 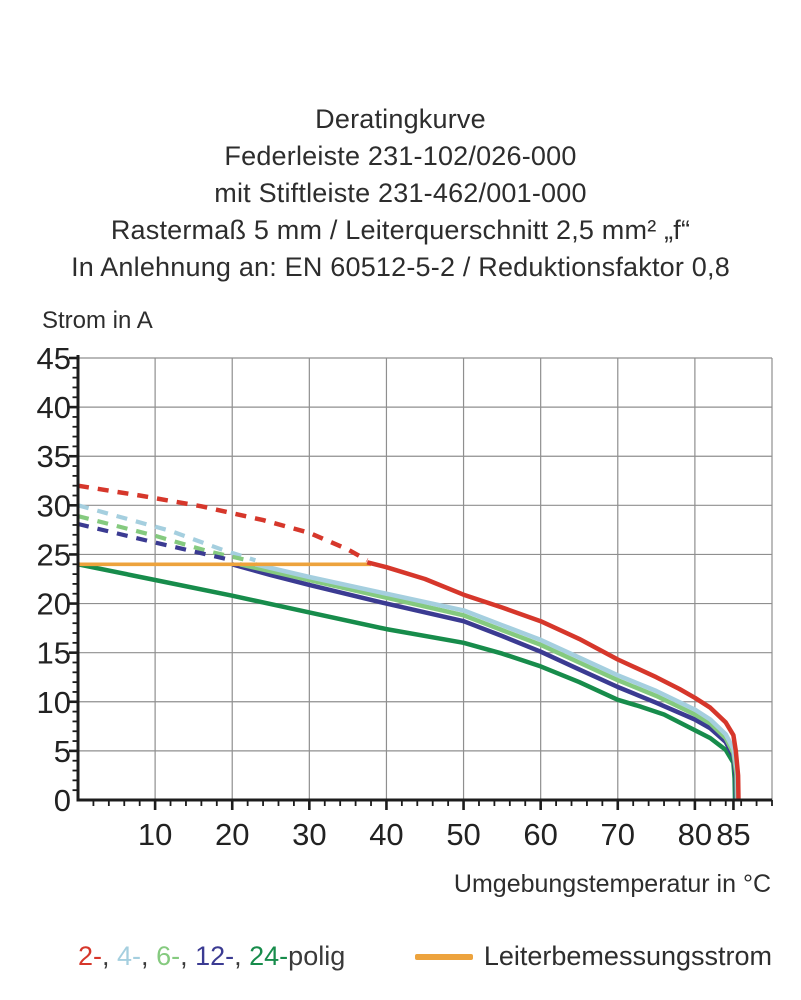 What do you see at coordinates (215, 956) in the screenshot?
I see `legend-part: 12-` at bounding box center [215, 956].